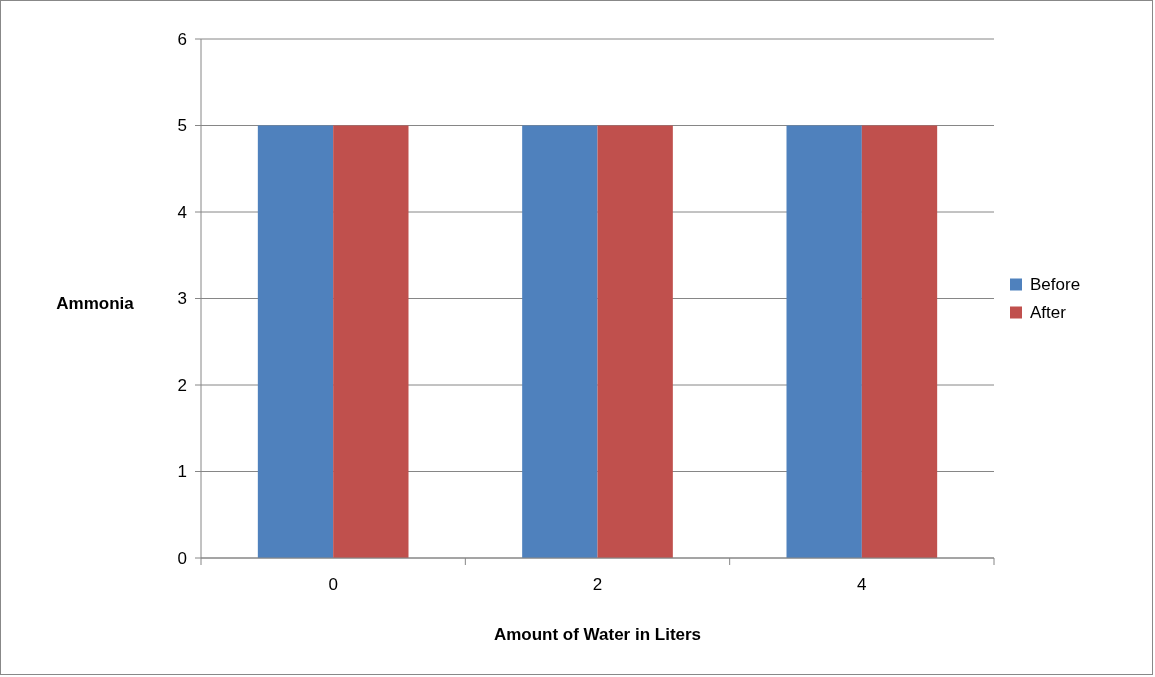 Image resolution: width=1155 pixels, height=677 pixels. Describe the element at coordinates (182, 385) in the screenshot. I see `y-tick-label: 2` at that location.